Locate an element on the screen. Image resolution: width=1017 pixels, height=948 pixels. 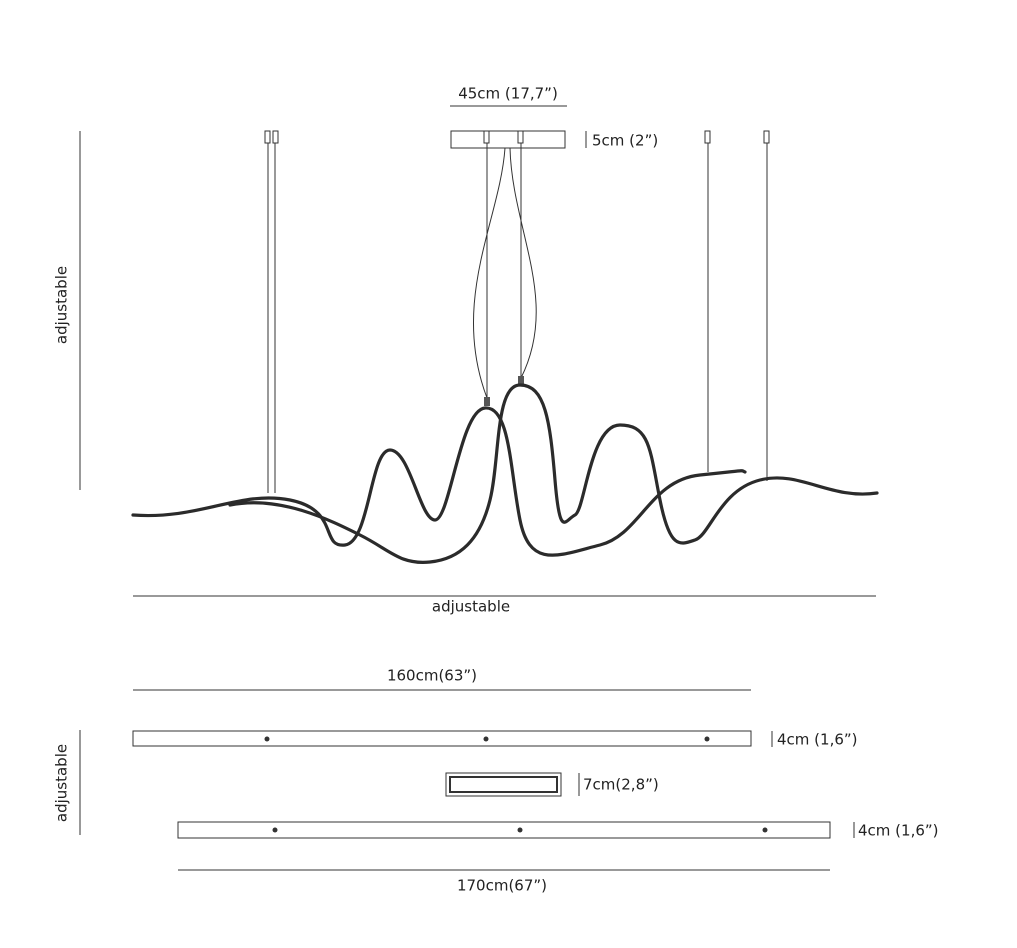
canopy-inner is located at coordinates (503, 784).